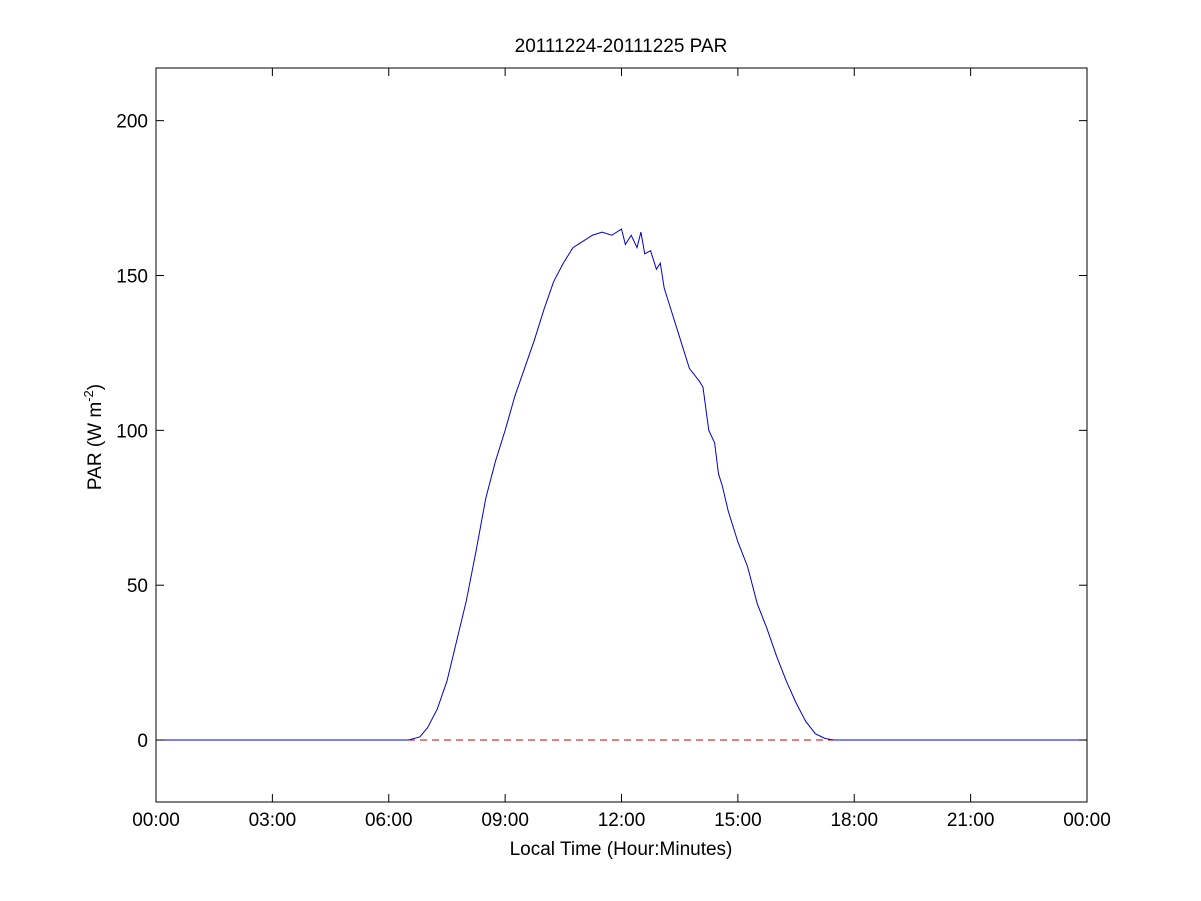  What do you see at coordinates (854, 820) in the screenshot?
I see `x-tick-label: 18:00` at bounding box center [854, 820].